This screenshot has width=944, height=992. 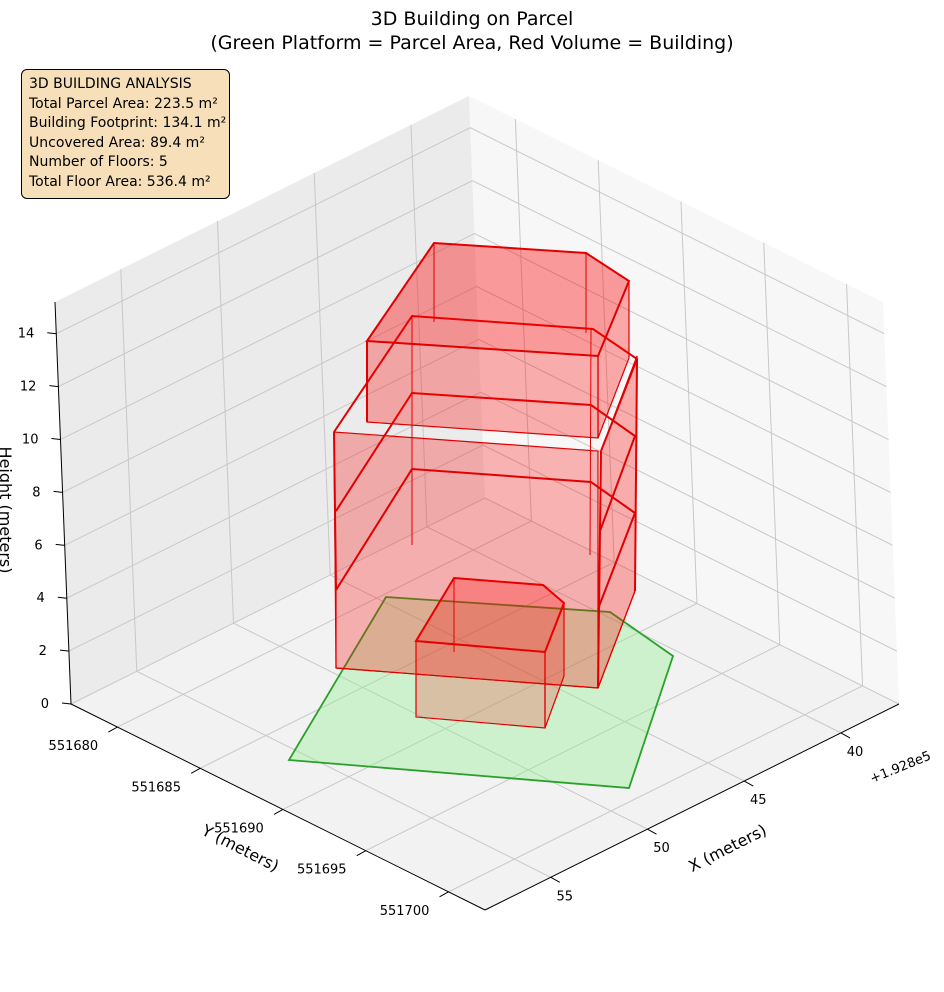 I want to click on z-axis-label: Height (meters), so click(x=7, y=510).